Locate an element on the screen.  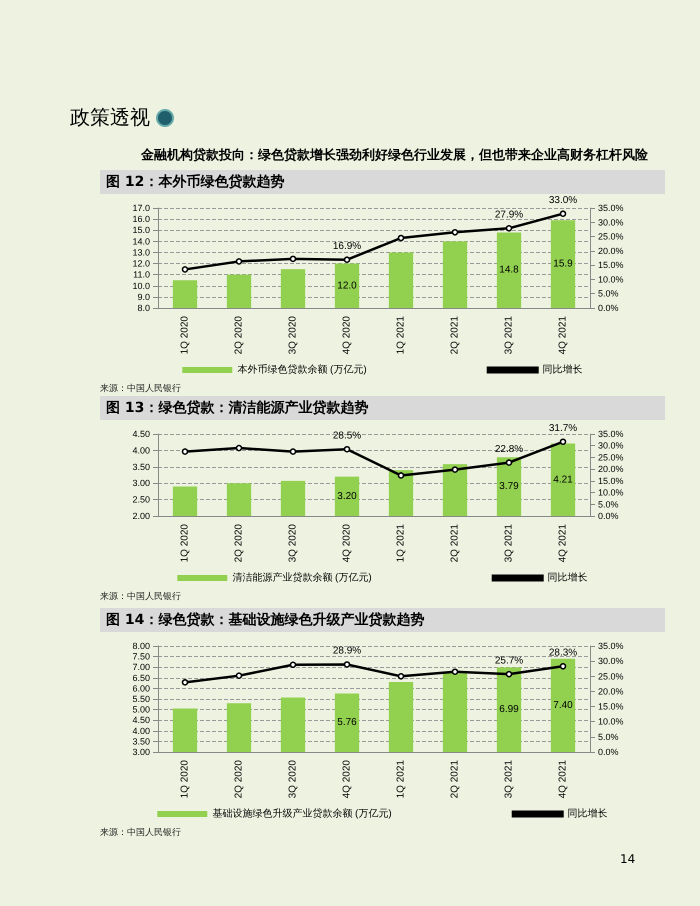
y-tick-label: 7.50 is located at coordinates (141, 657).